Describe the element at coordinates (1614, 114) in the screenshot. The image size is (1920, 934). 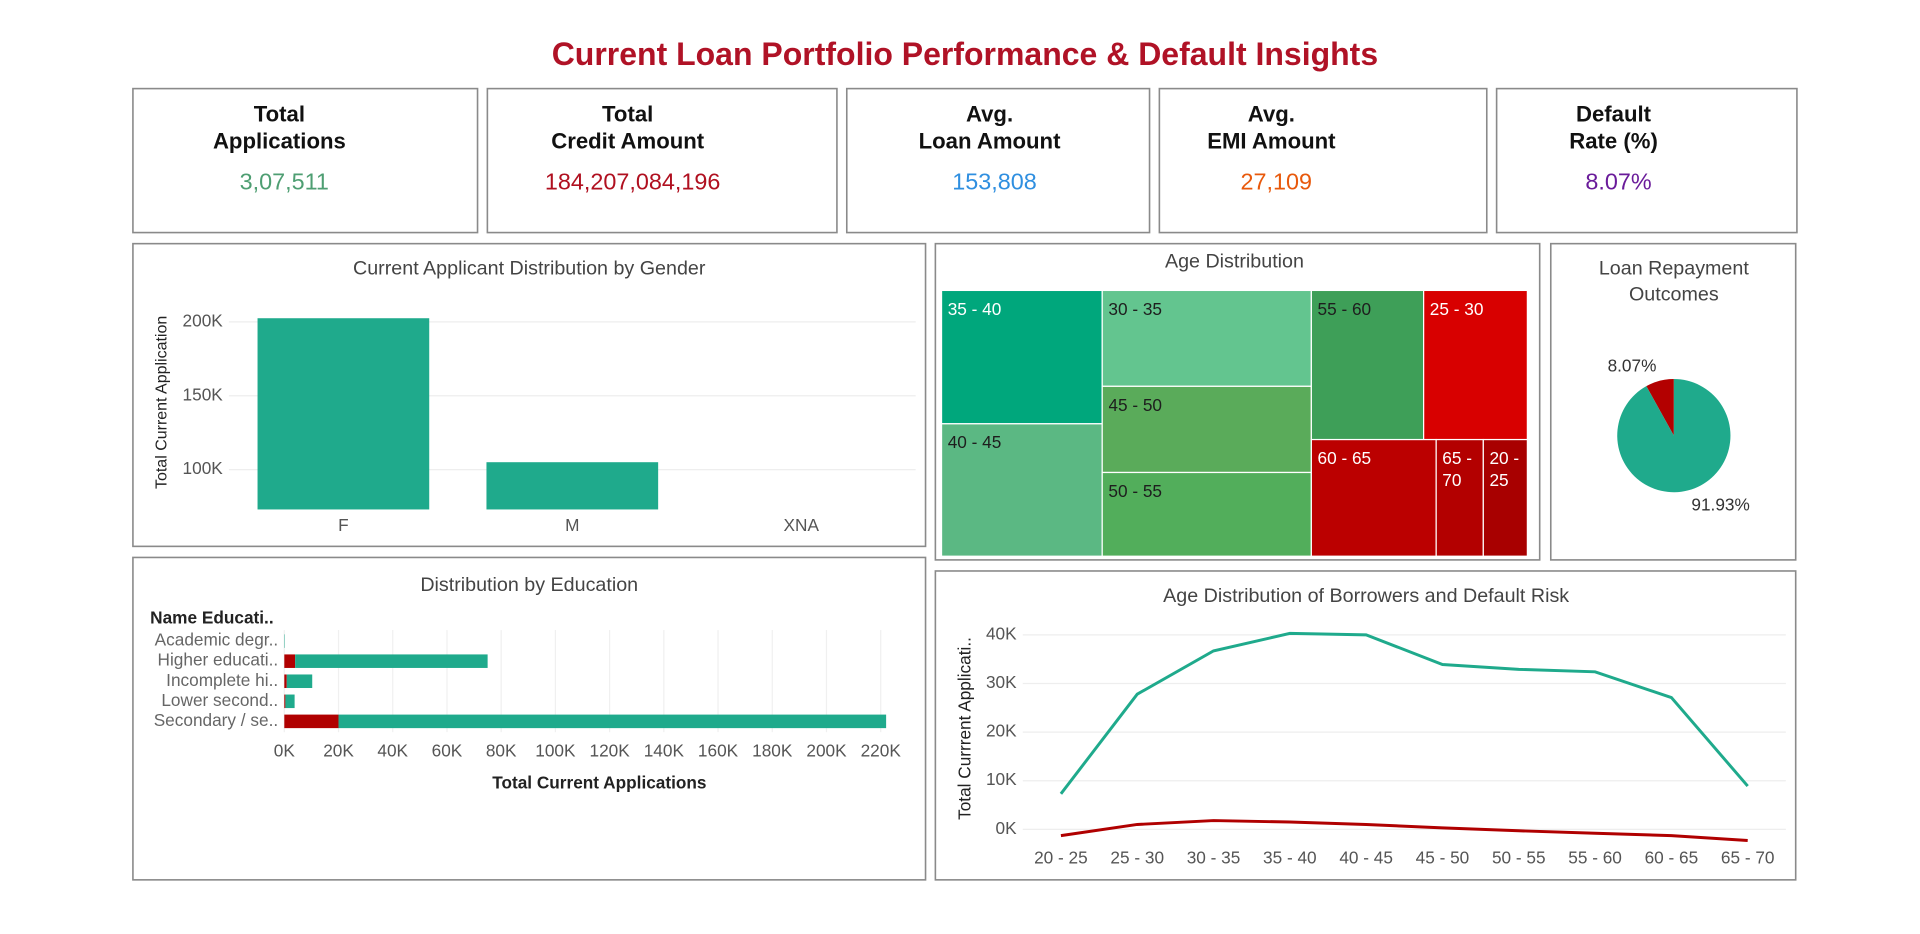
I see `kpi-label: Default` at that location.